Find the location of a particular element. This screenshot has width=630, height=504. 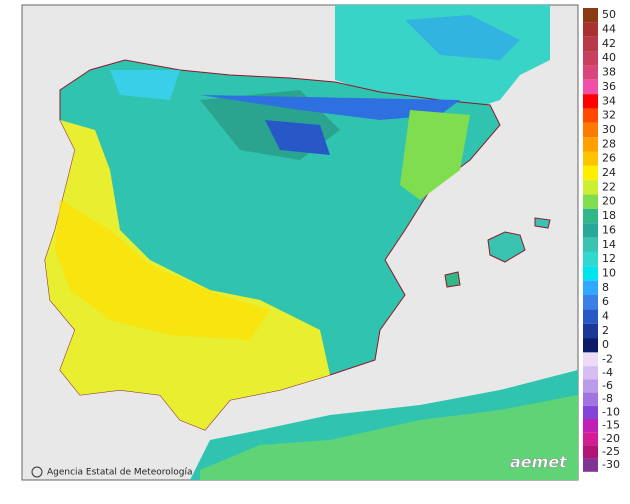

legend-label: 30 is located at coordinates (609, 129).